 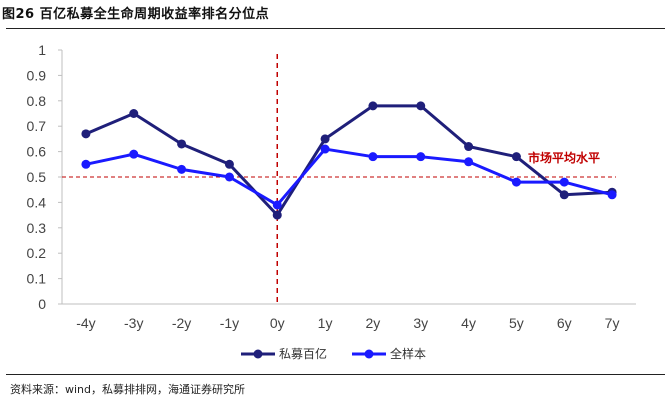 I want to click on y-tick-label: 0.2, so click(x=37, y=253).